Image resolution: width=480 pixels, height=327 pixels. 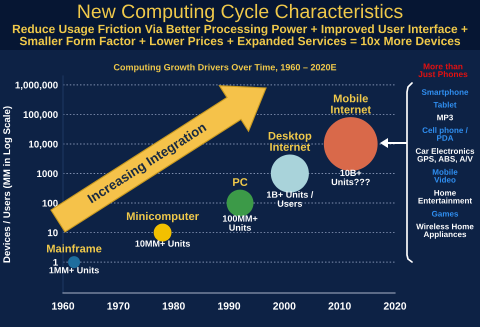 I want to click on y-tick-label: 10,000, so click(x=43, y=144).